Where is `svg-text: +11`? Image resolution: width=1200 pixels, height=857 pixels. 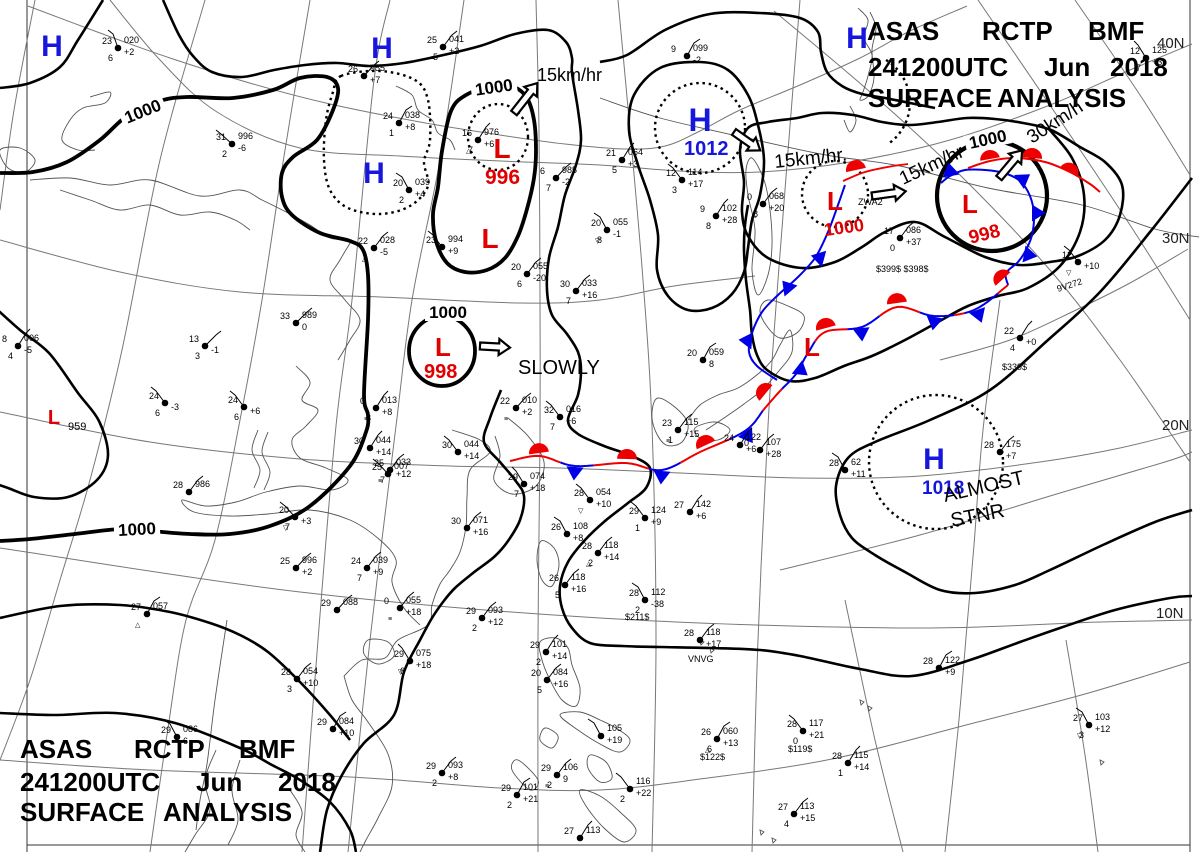 svg-text: +11 is located at coordinates (858, 474).